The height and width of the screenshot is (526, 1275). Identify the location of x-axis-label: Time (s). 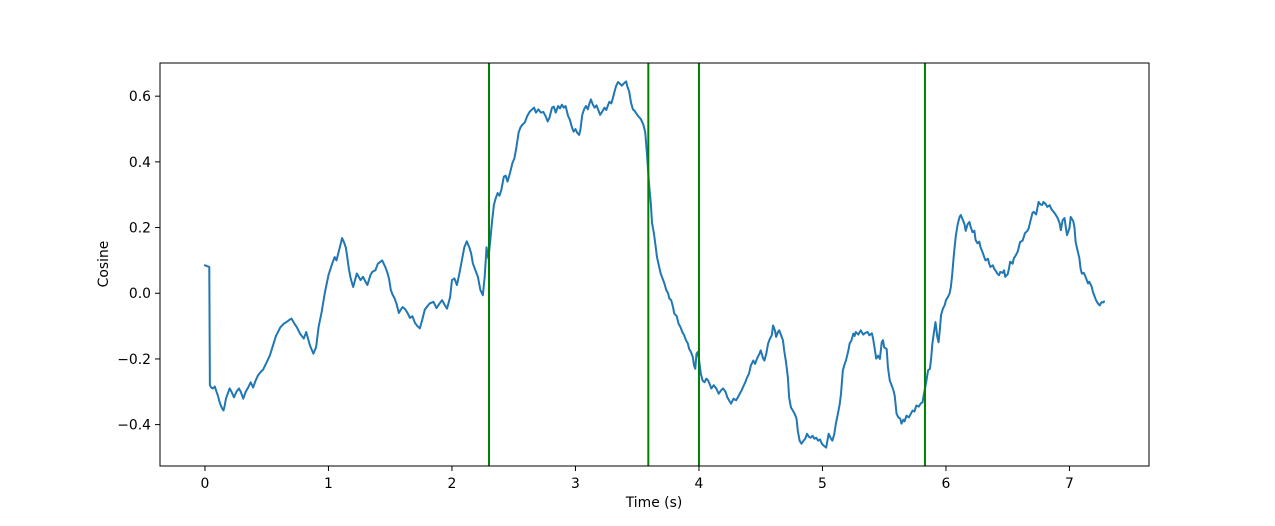
(654, 503).